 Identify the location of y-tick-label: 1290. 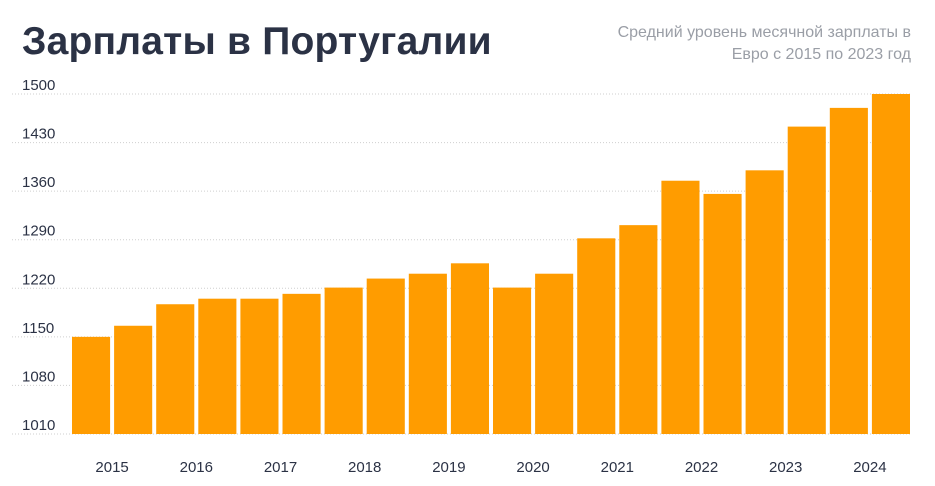
(38, 231).